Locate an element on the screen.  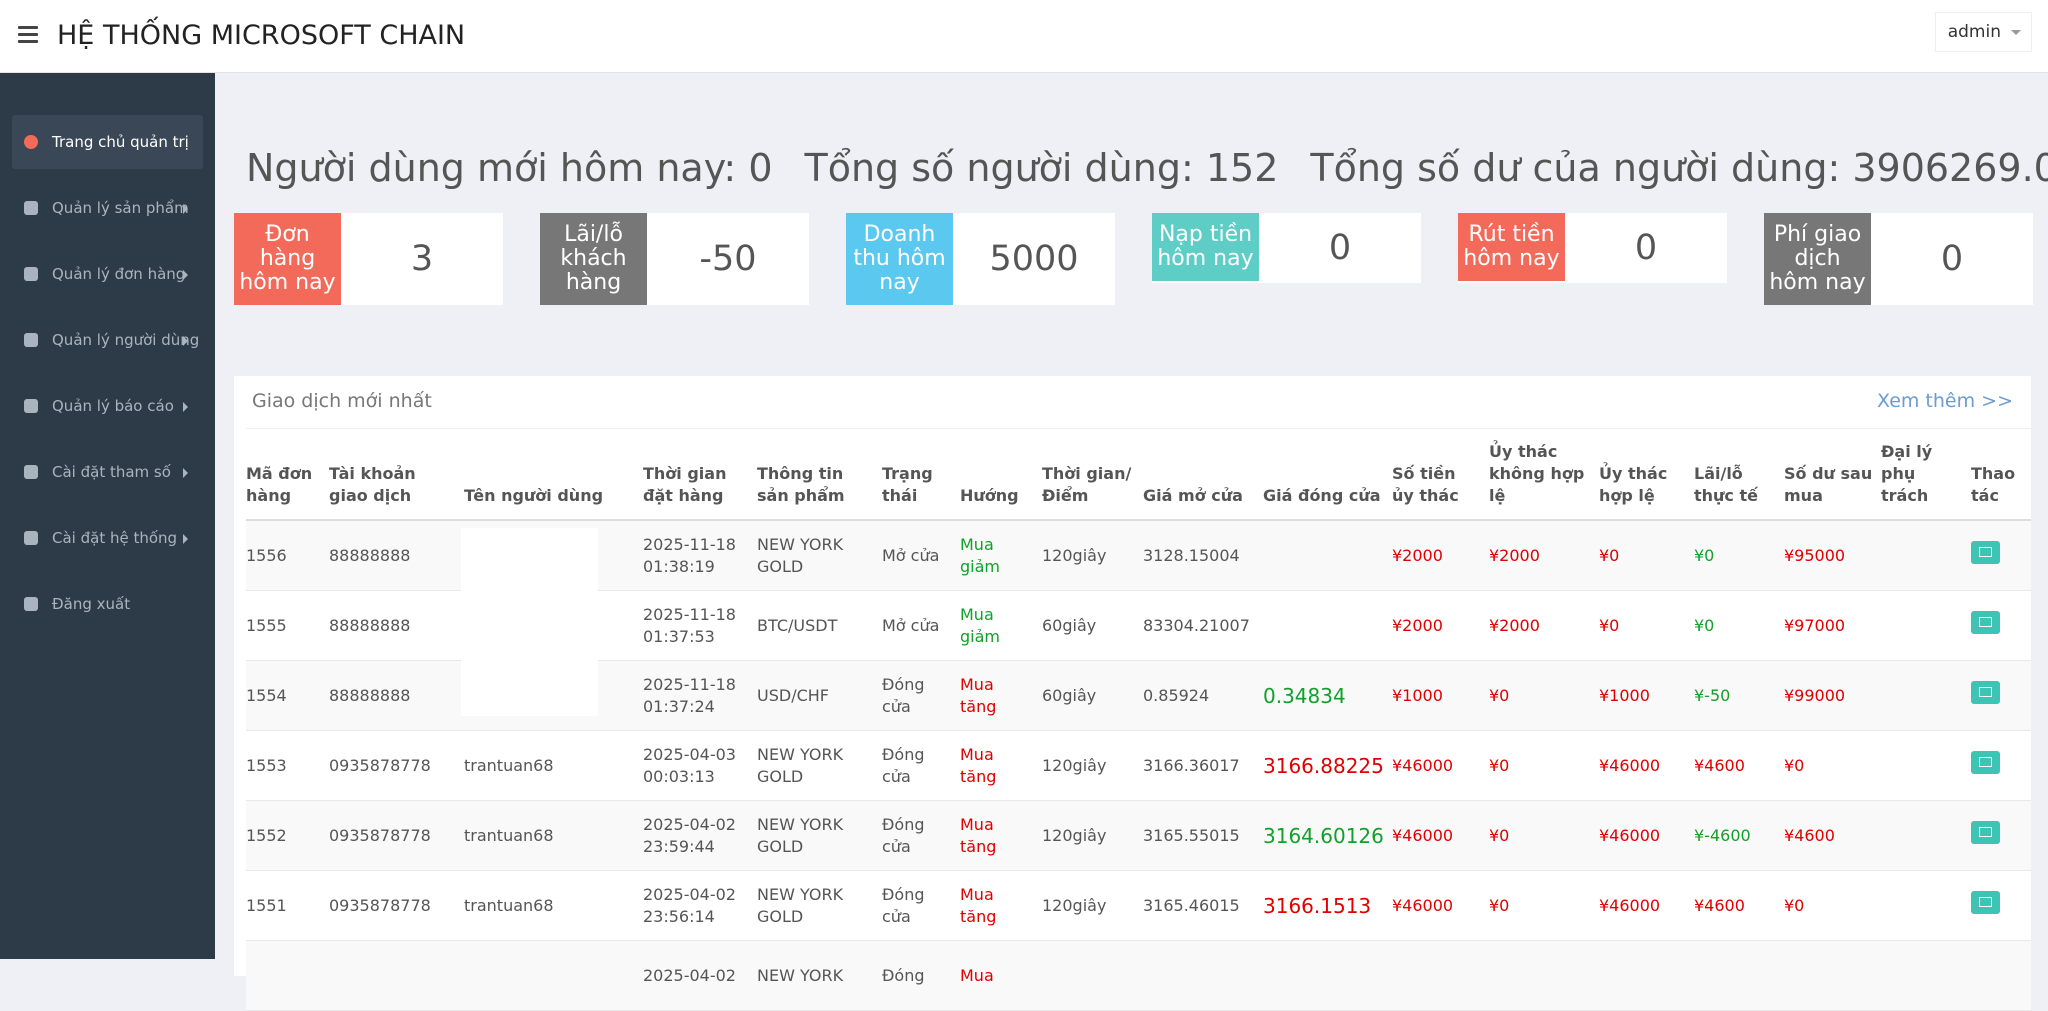
stat: Người dùng mới hôm nay: 0 is located at coordinates (509, 168).